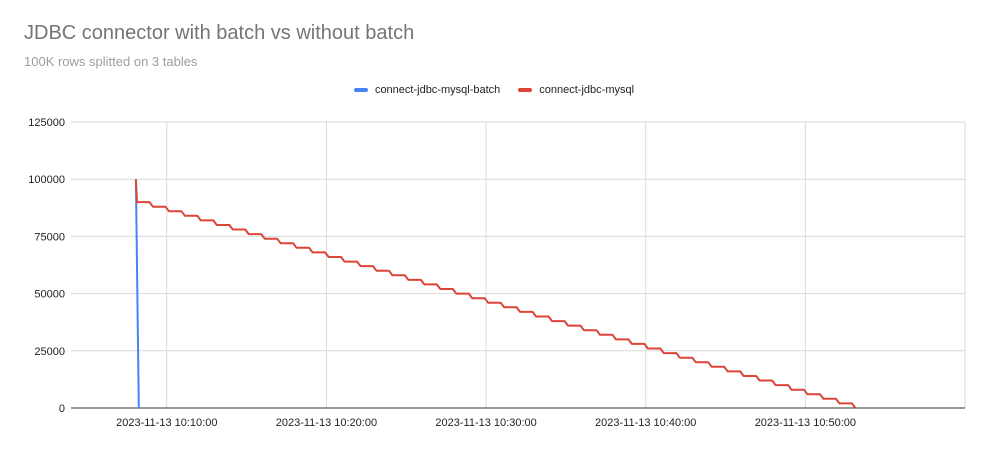 The width and height of the screenshot is (988, 452). What do you see at coordinates (111, 61) in the screenshot?
I see `chart-subtitle: 100K rows splitted on 3 tables` at bounding box center [111, 61].